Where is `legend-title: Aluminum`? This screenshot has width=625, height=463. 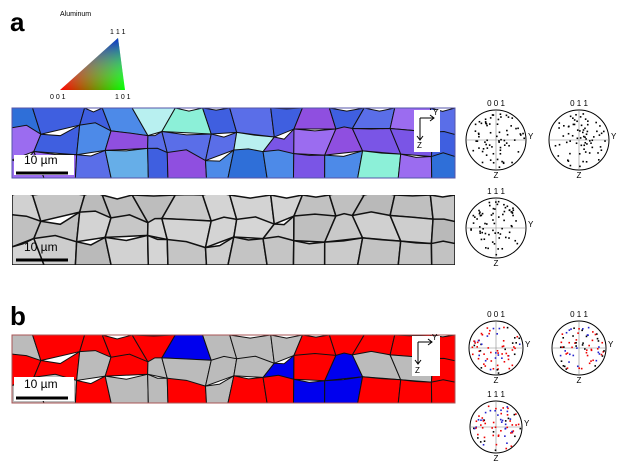
legend-title: Aluminum is located at coordinates (75, 14).